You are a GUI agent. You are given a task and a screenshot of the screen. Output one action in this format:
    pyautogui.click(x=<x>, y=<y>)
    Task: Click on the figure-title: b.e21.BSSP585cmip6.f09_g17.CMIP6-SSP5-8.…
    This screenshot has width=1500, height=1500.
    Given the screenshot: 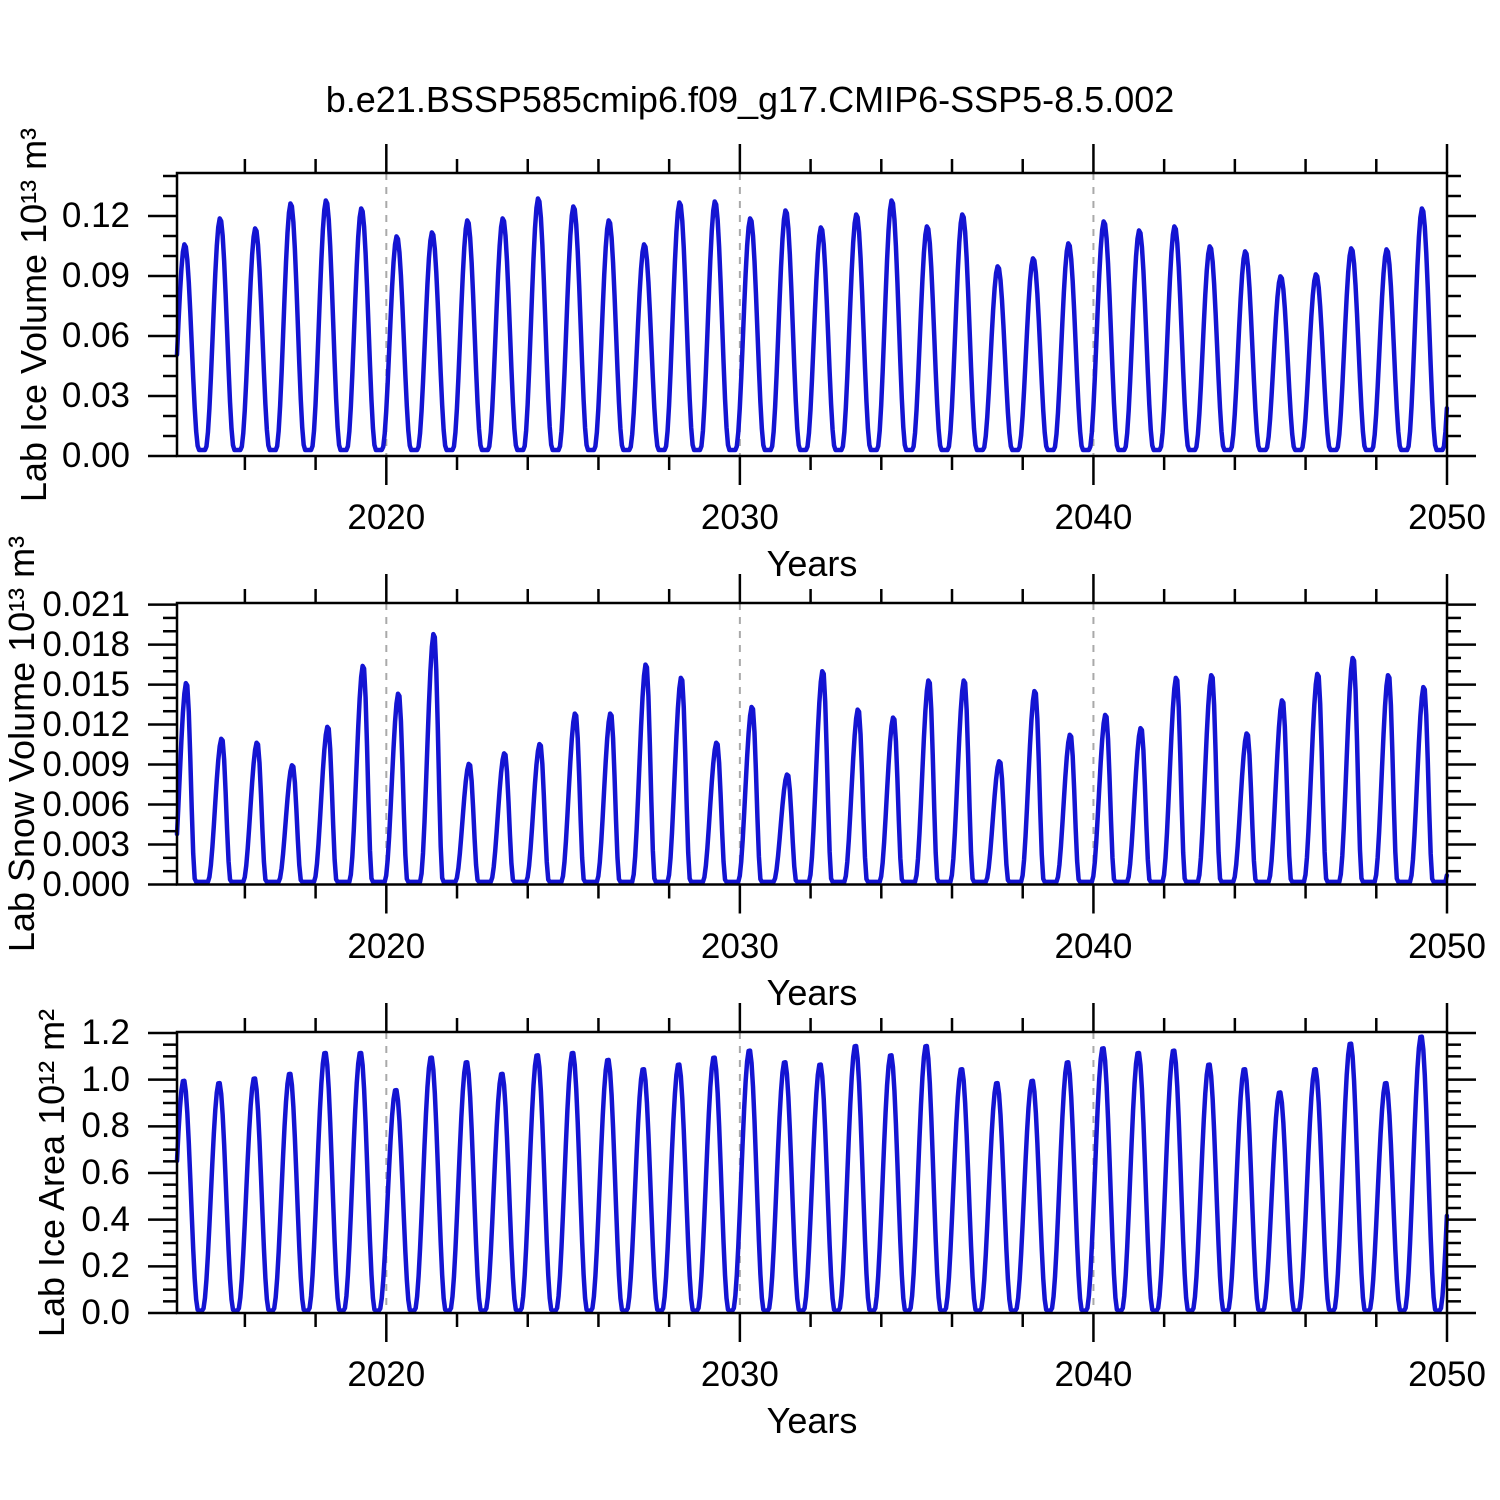 What is the action you would take?
    pyautogui.click(x=750, y=99)
    